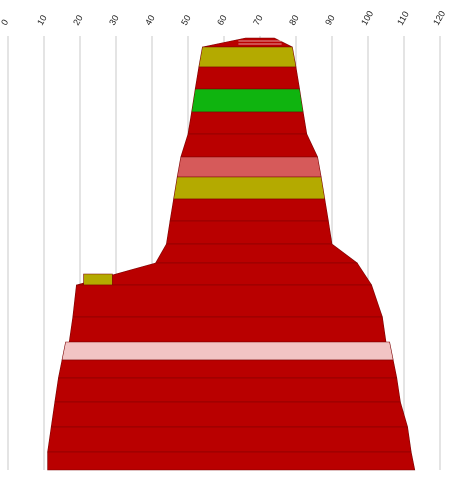 Image resolution: width=452 pixels, height=477 pixels. What do you see at coordinates (367, 18) in the screenshot?
I see `x-tick-label: 100` at bounding box center [367, 18].